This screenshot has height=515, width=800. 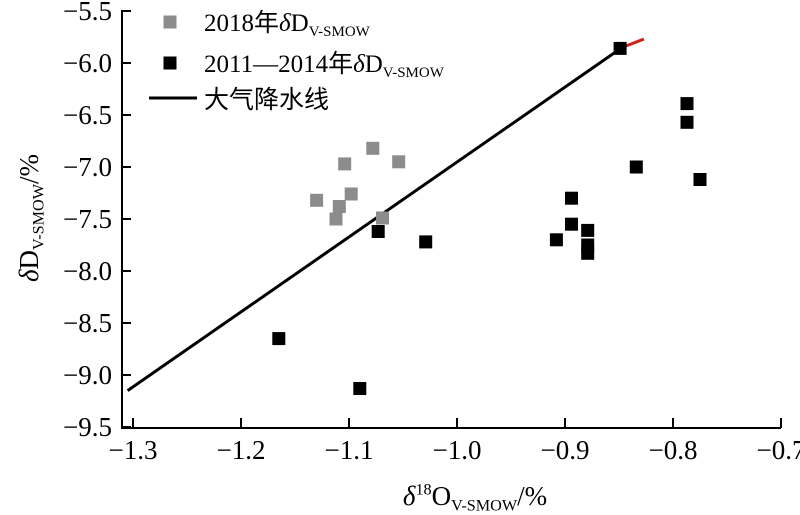 I want to click on x-tick-label: −1.2, so click(x=241, y=450).